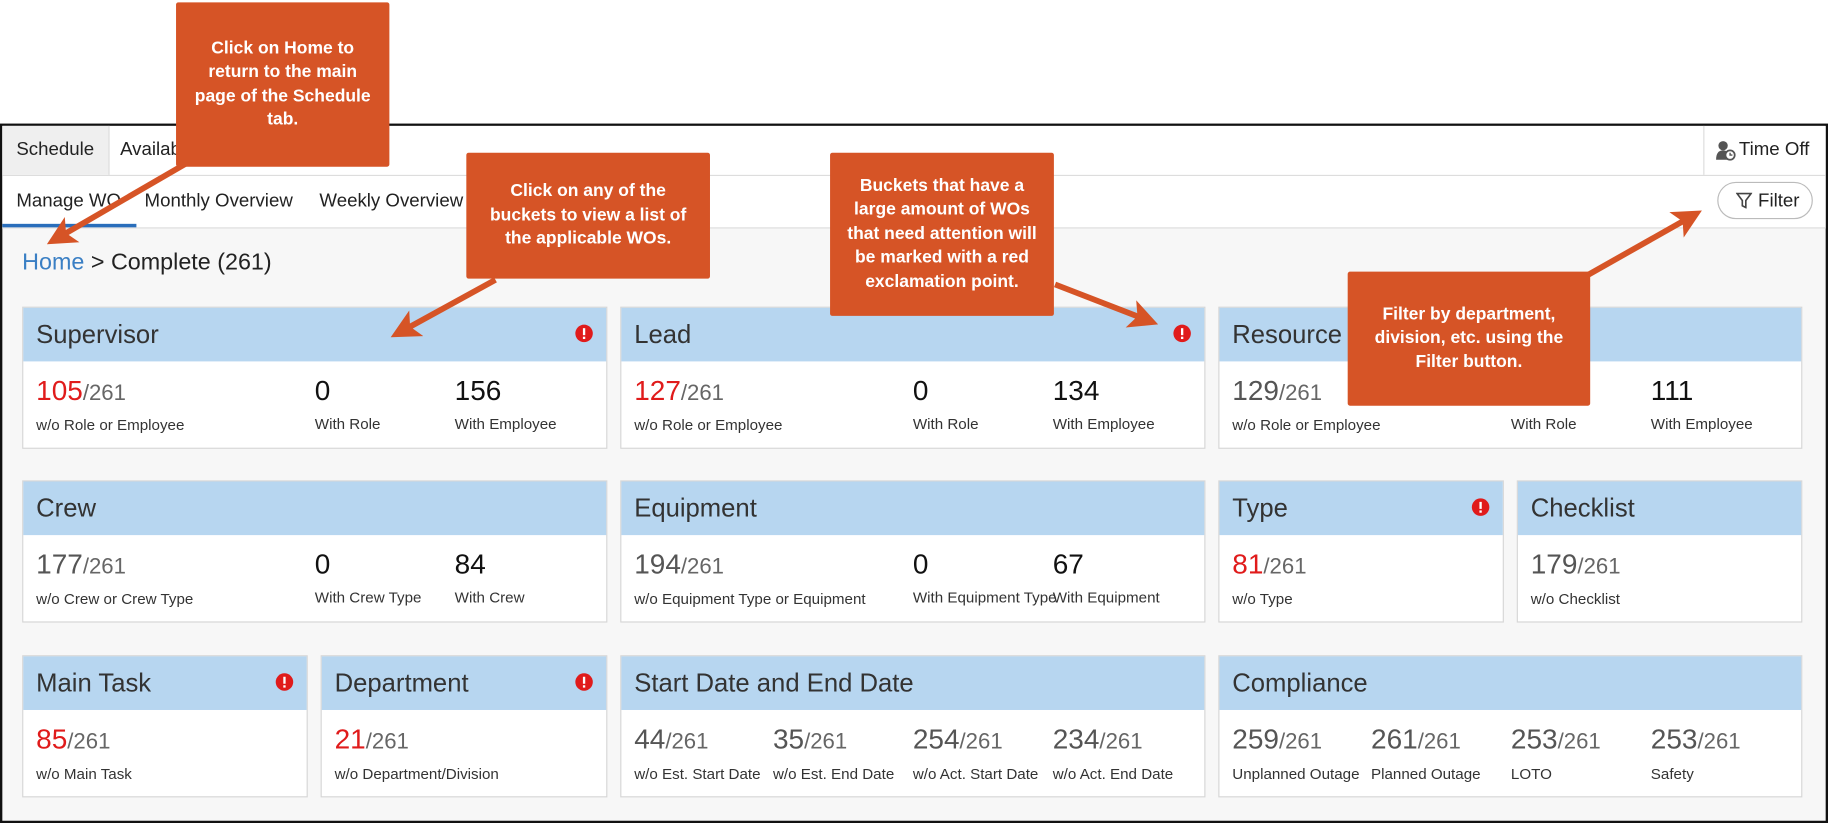 This screenshot has height=823, width=1828. What do you see at coordinates (1659, 508) in the screenshot?
I see `bucket-title: Checklist` at bounding box center [1659, 508].